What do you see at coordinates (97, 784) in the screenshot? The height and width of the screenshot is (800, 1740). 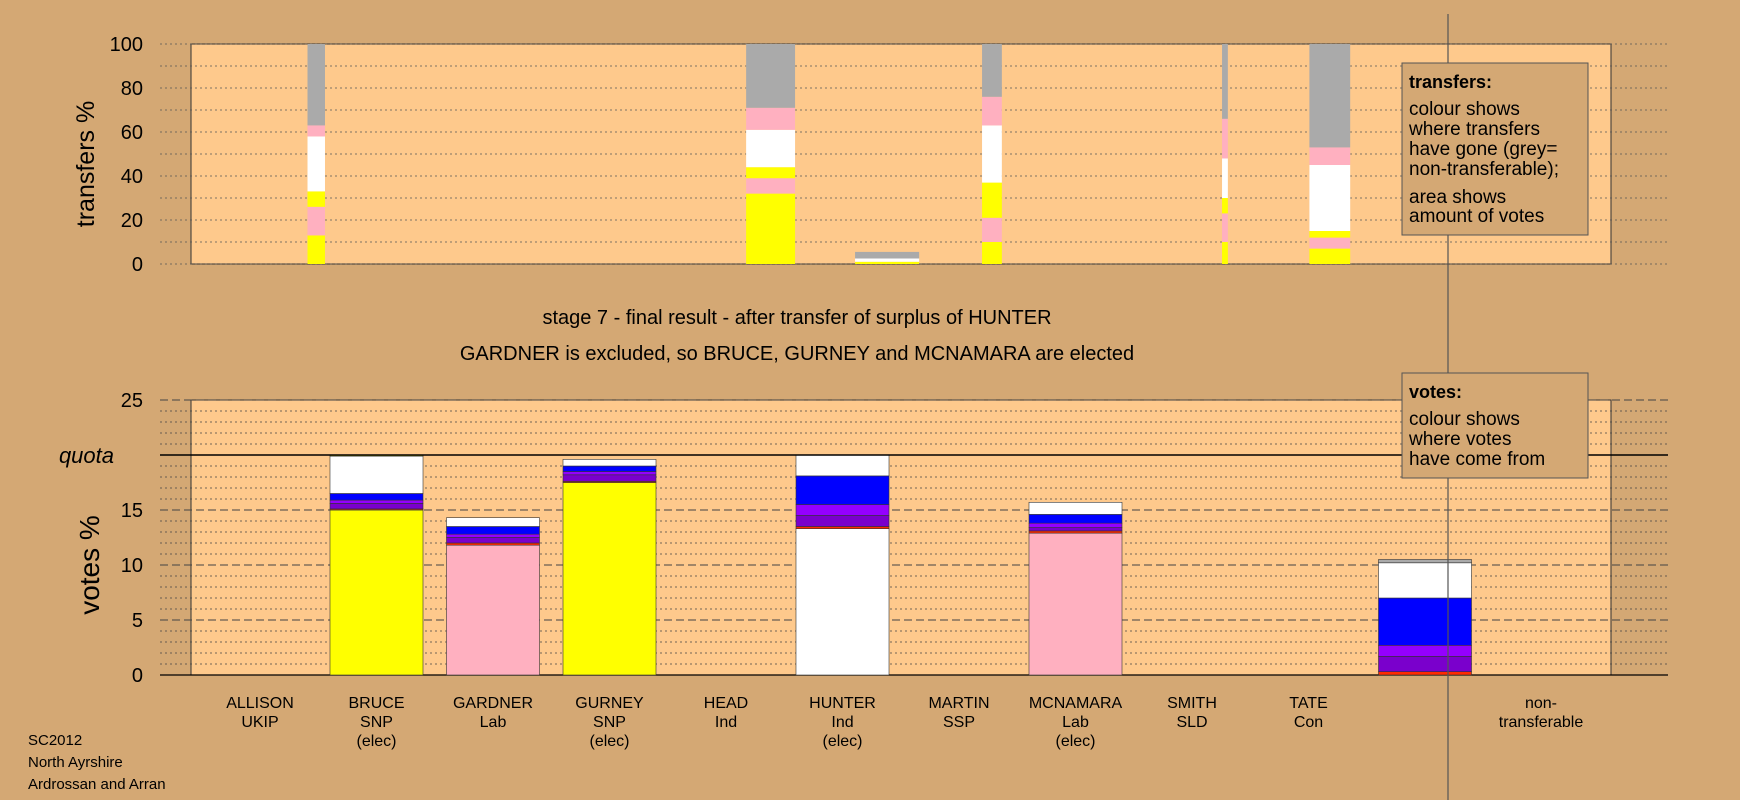 I see `footer-line: Ardrossan and Arran` at bounding box center [97, 784].